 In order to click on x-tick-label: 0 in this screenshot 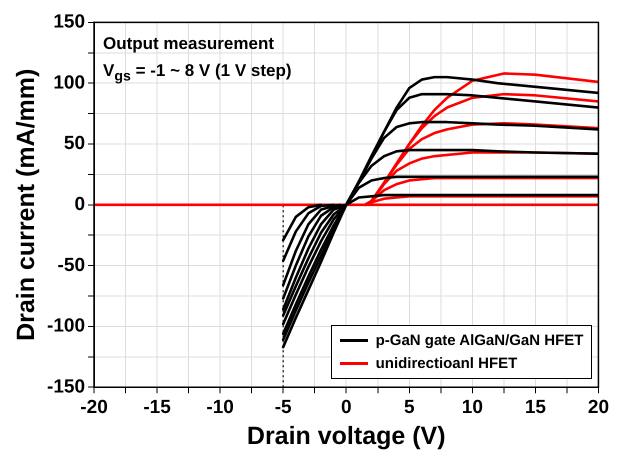, I will do `click(346, 407)`.